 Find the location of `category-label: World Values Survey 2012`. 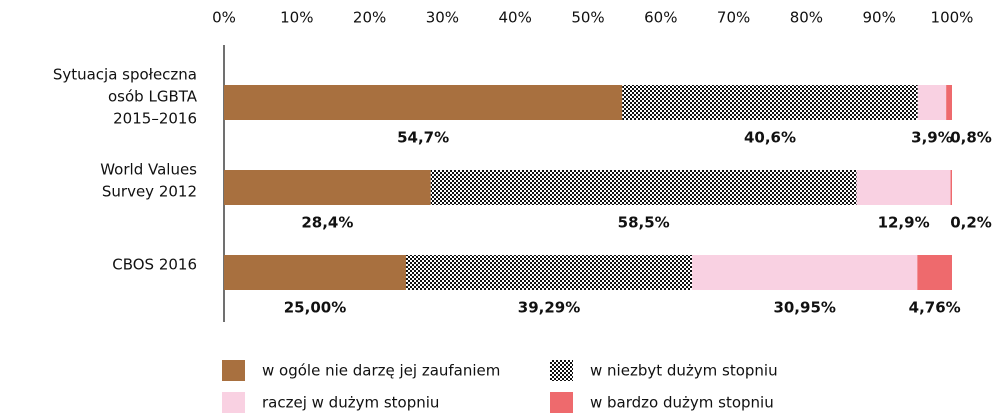

category-label: World Values Survey 2012 is located at coordinates (148, 180).